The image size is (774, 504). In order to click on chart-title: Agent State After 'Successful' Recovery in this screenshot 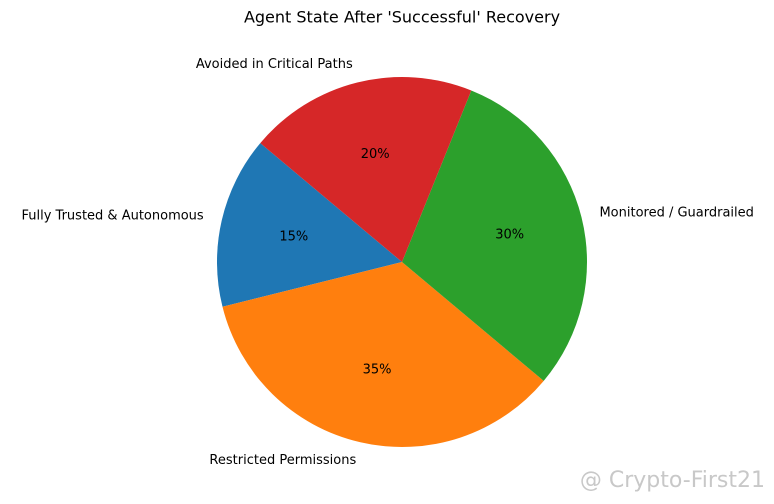, I will do `click(402, 17)`.